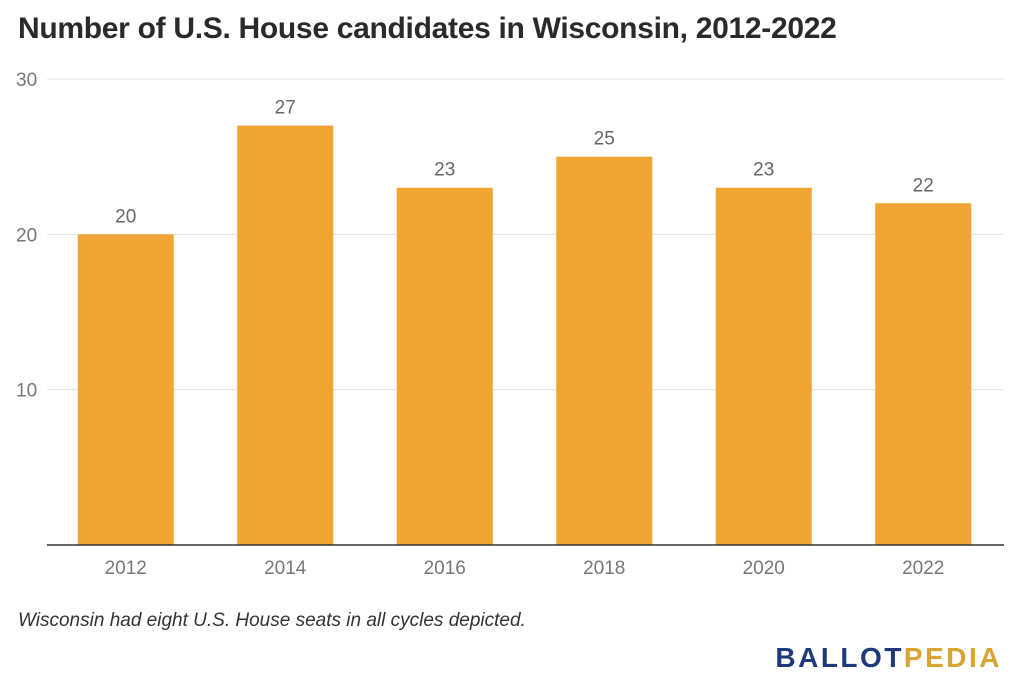  I want to click on data-labels: 20 27 23 25 23 22, so click(524, 163).